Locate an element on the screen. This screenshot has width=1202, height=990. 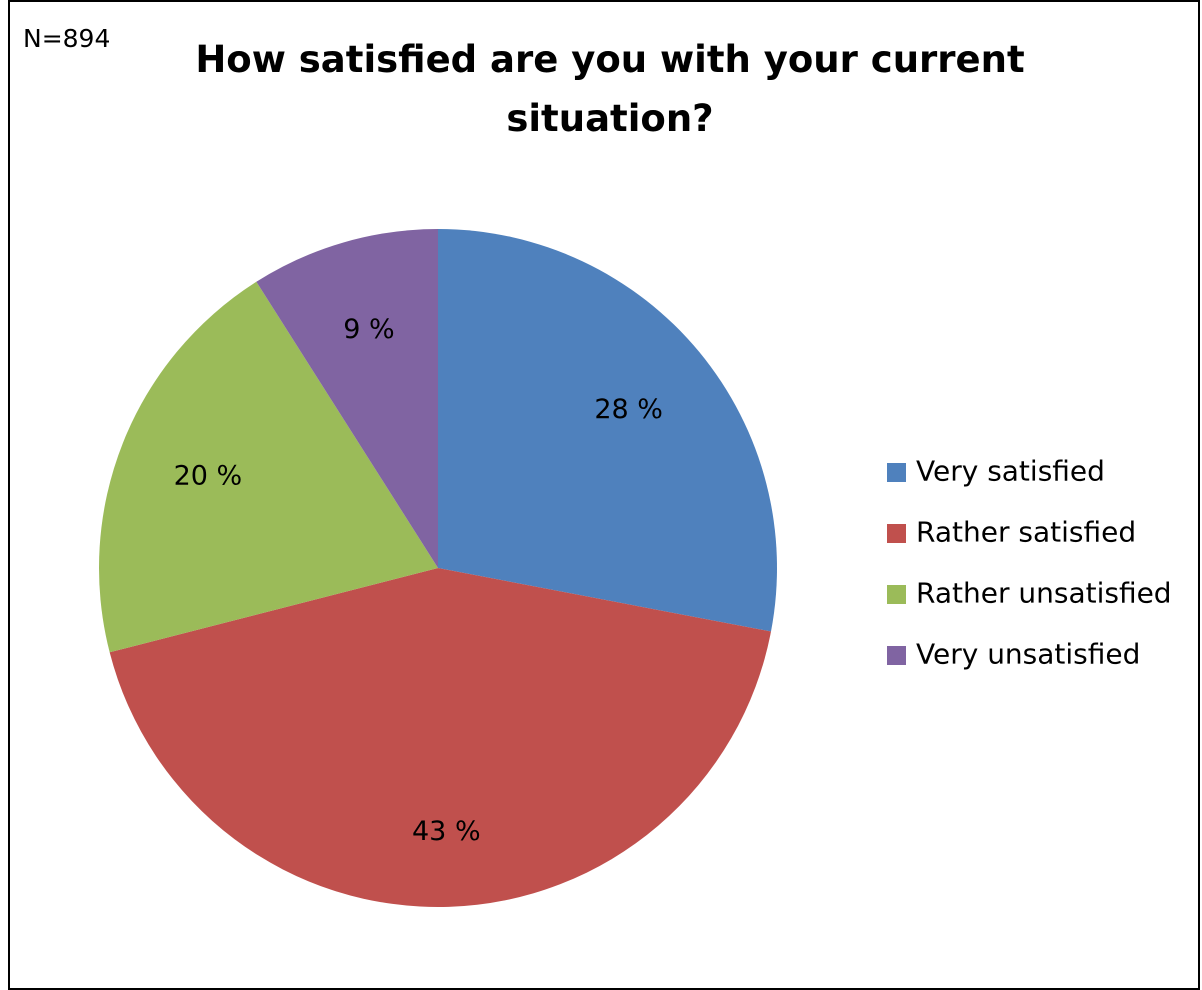
legend-swatch-very-unsatisfied is located at coordinates (896, 655).